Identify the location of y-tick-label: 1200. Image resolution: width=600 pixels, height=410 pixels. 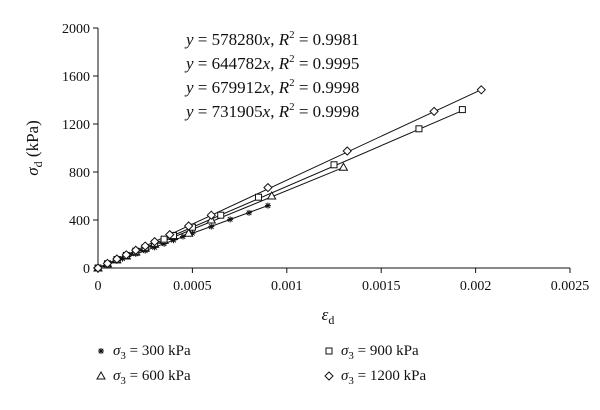
(76, 125).